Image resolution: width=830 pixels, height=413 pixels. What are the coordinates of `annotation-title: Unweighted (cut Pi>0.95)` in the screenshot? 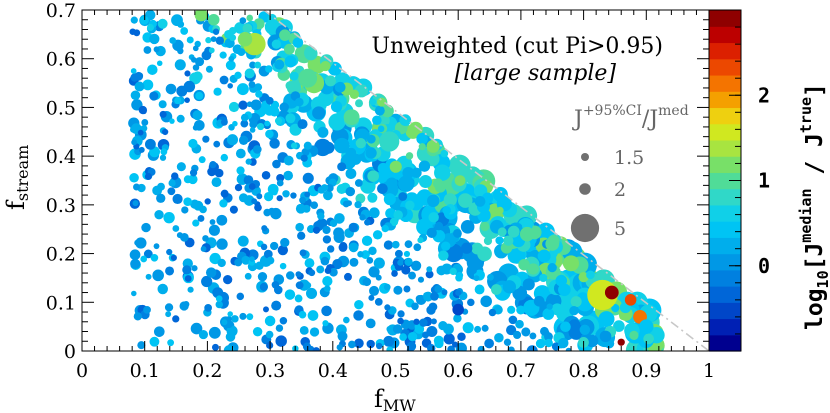 It's located at (517, 46).